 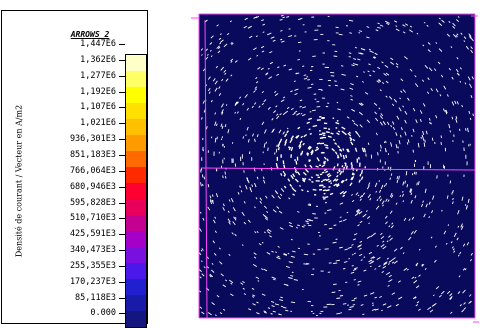 I want to click on legend-tick-label: 1,107E6, so click(x=68, y=107).